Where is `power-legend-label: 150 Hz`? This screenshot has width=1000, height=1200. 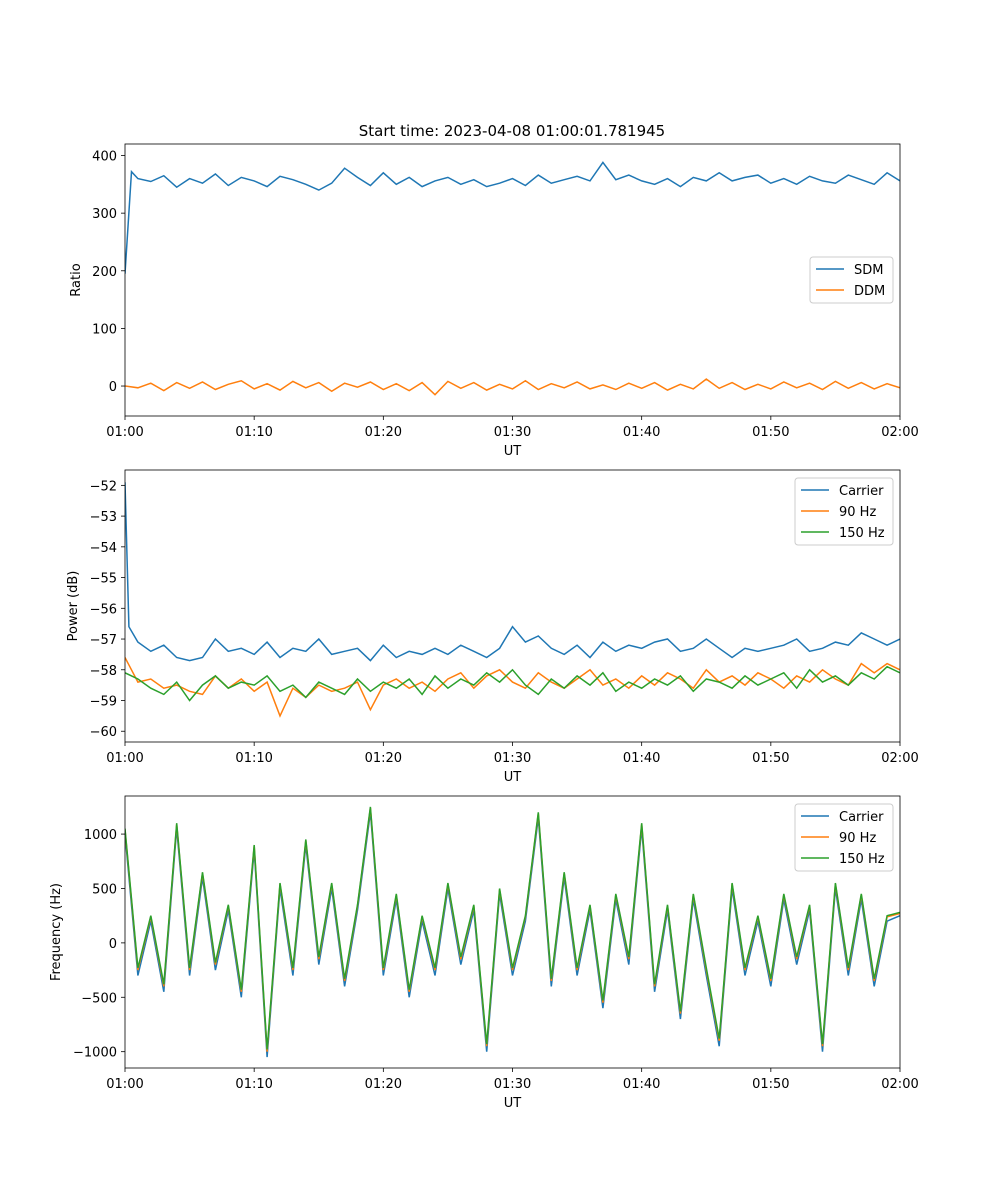 power-legend-label: 150 Hz is located at coordinates (862, 533).